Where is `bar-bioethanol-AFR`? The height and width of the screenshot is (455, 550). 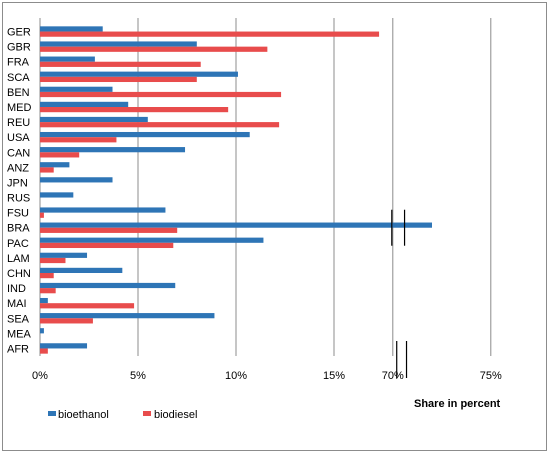
bar-bioethanol-AFR is located at coordinates (64, 346).